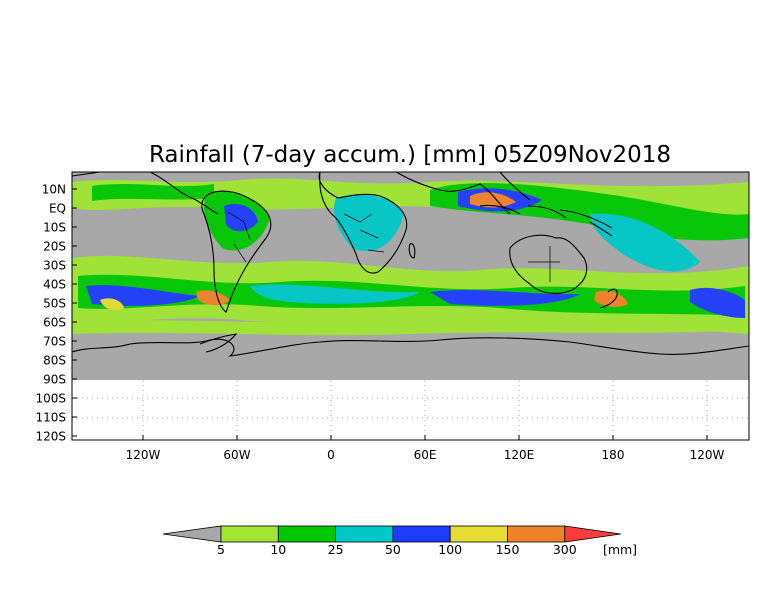 This screenshot has width=784, height=612. Describe the element at coordinates (50, 399) in the screenshot. I see `lat-label: 100S` at that location.